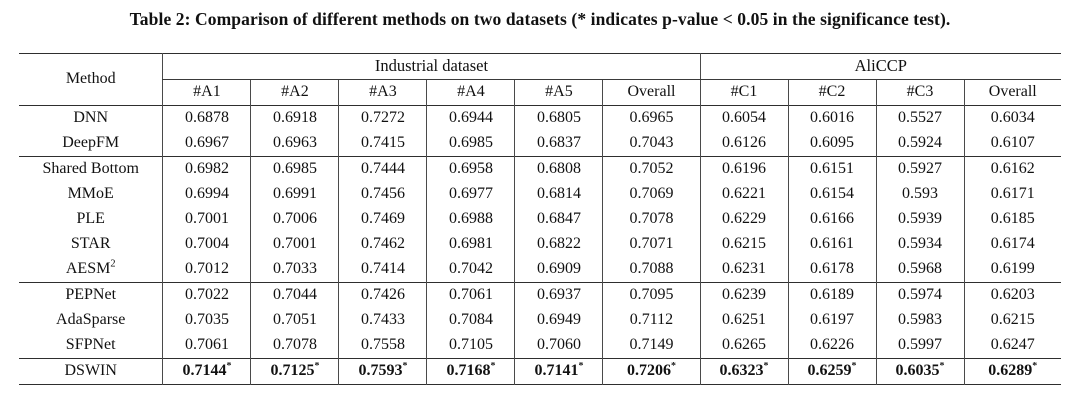  I want to click on value-cell: 0.7033, so click(294, 270).